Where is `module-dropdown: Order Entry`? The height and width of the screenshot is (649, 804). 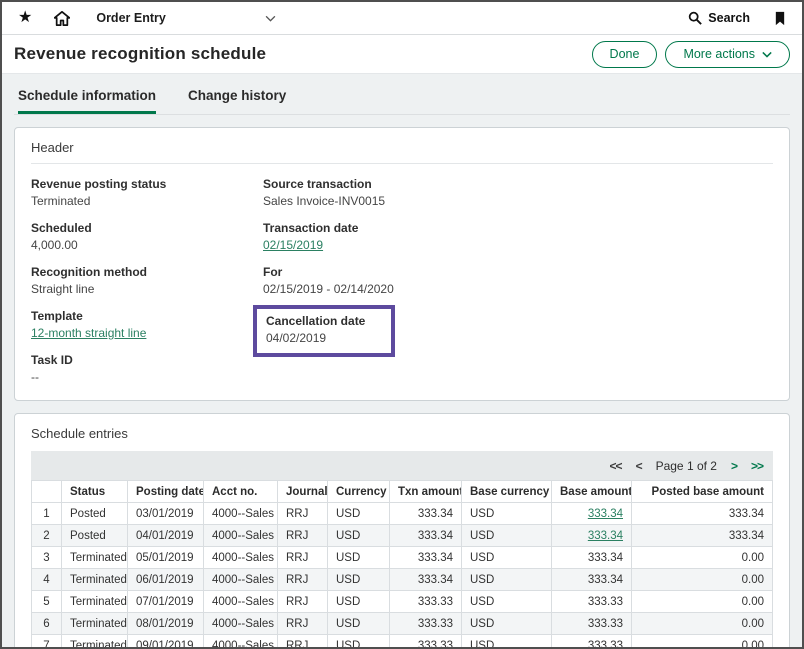
module-dropdown: Order Entry is located at coordinates (186, 18).